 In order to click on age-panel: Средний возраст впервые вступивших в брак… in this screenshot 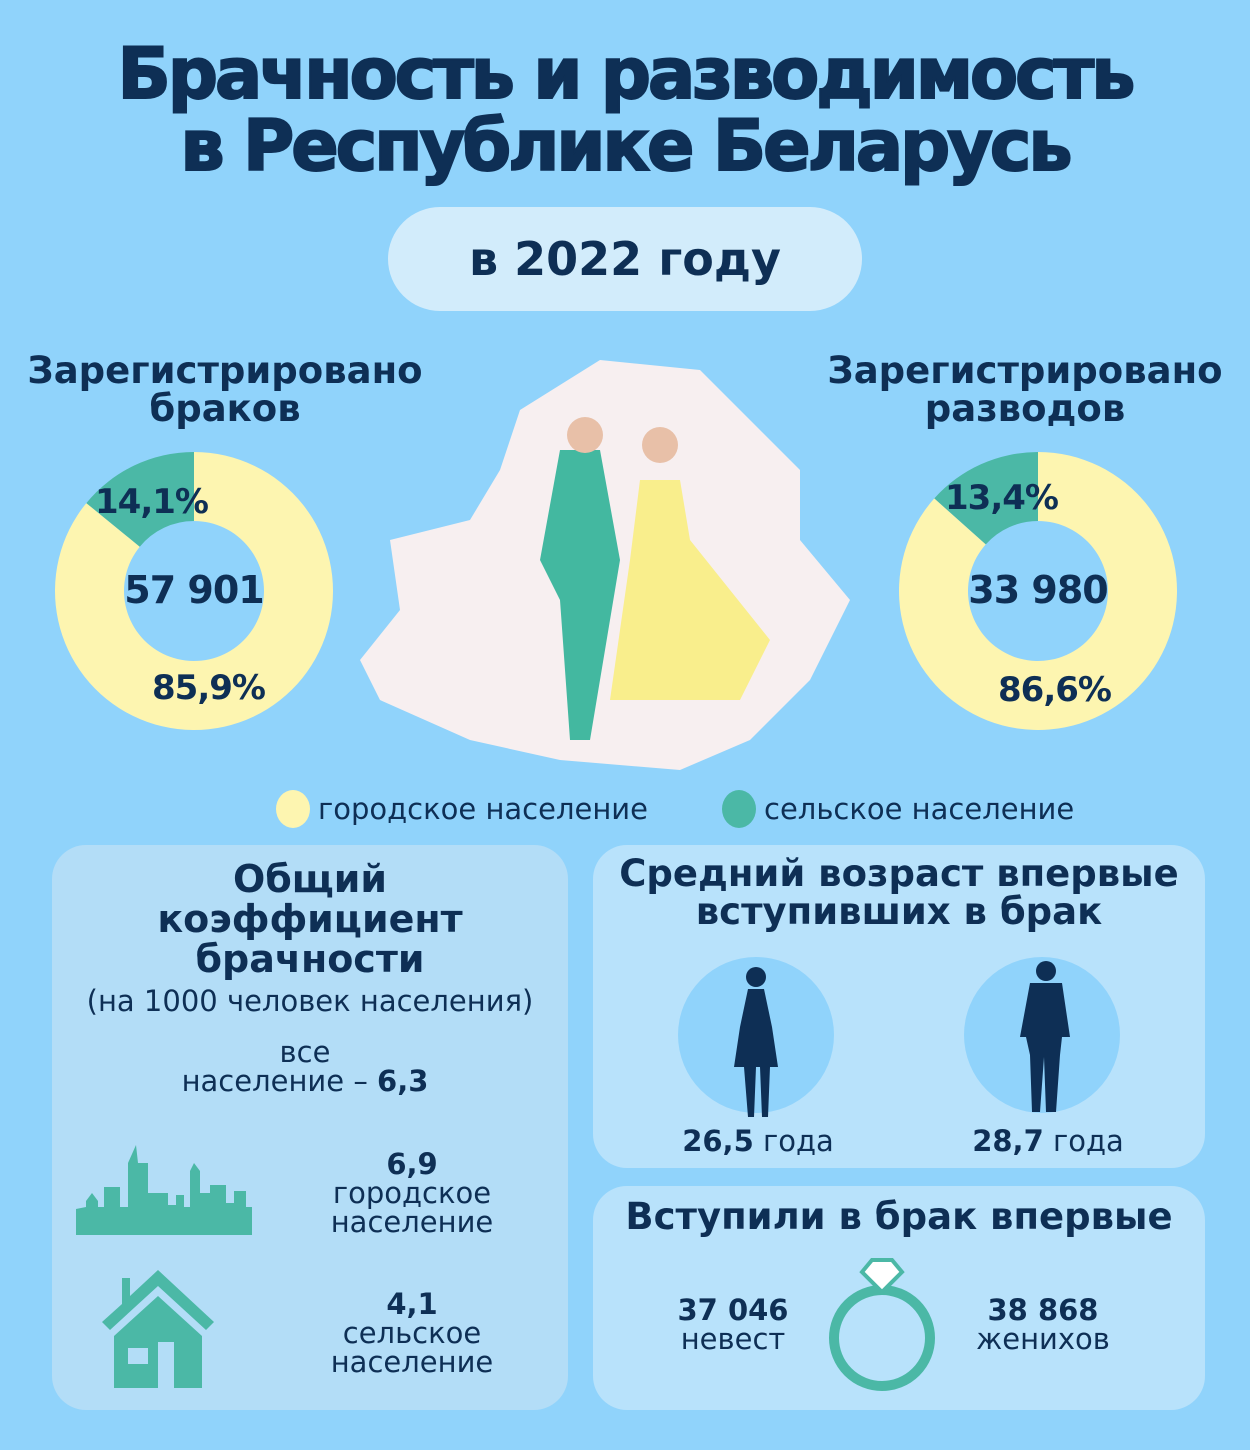, I will do `click(899, 1006)`.